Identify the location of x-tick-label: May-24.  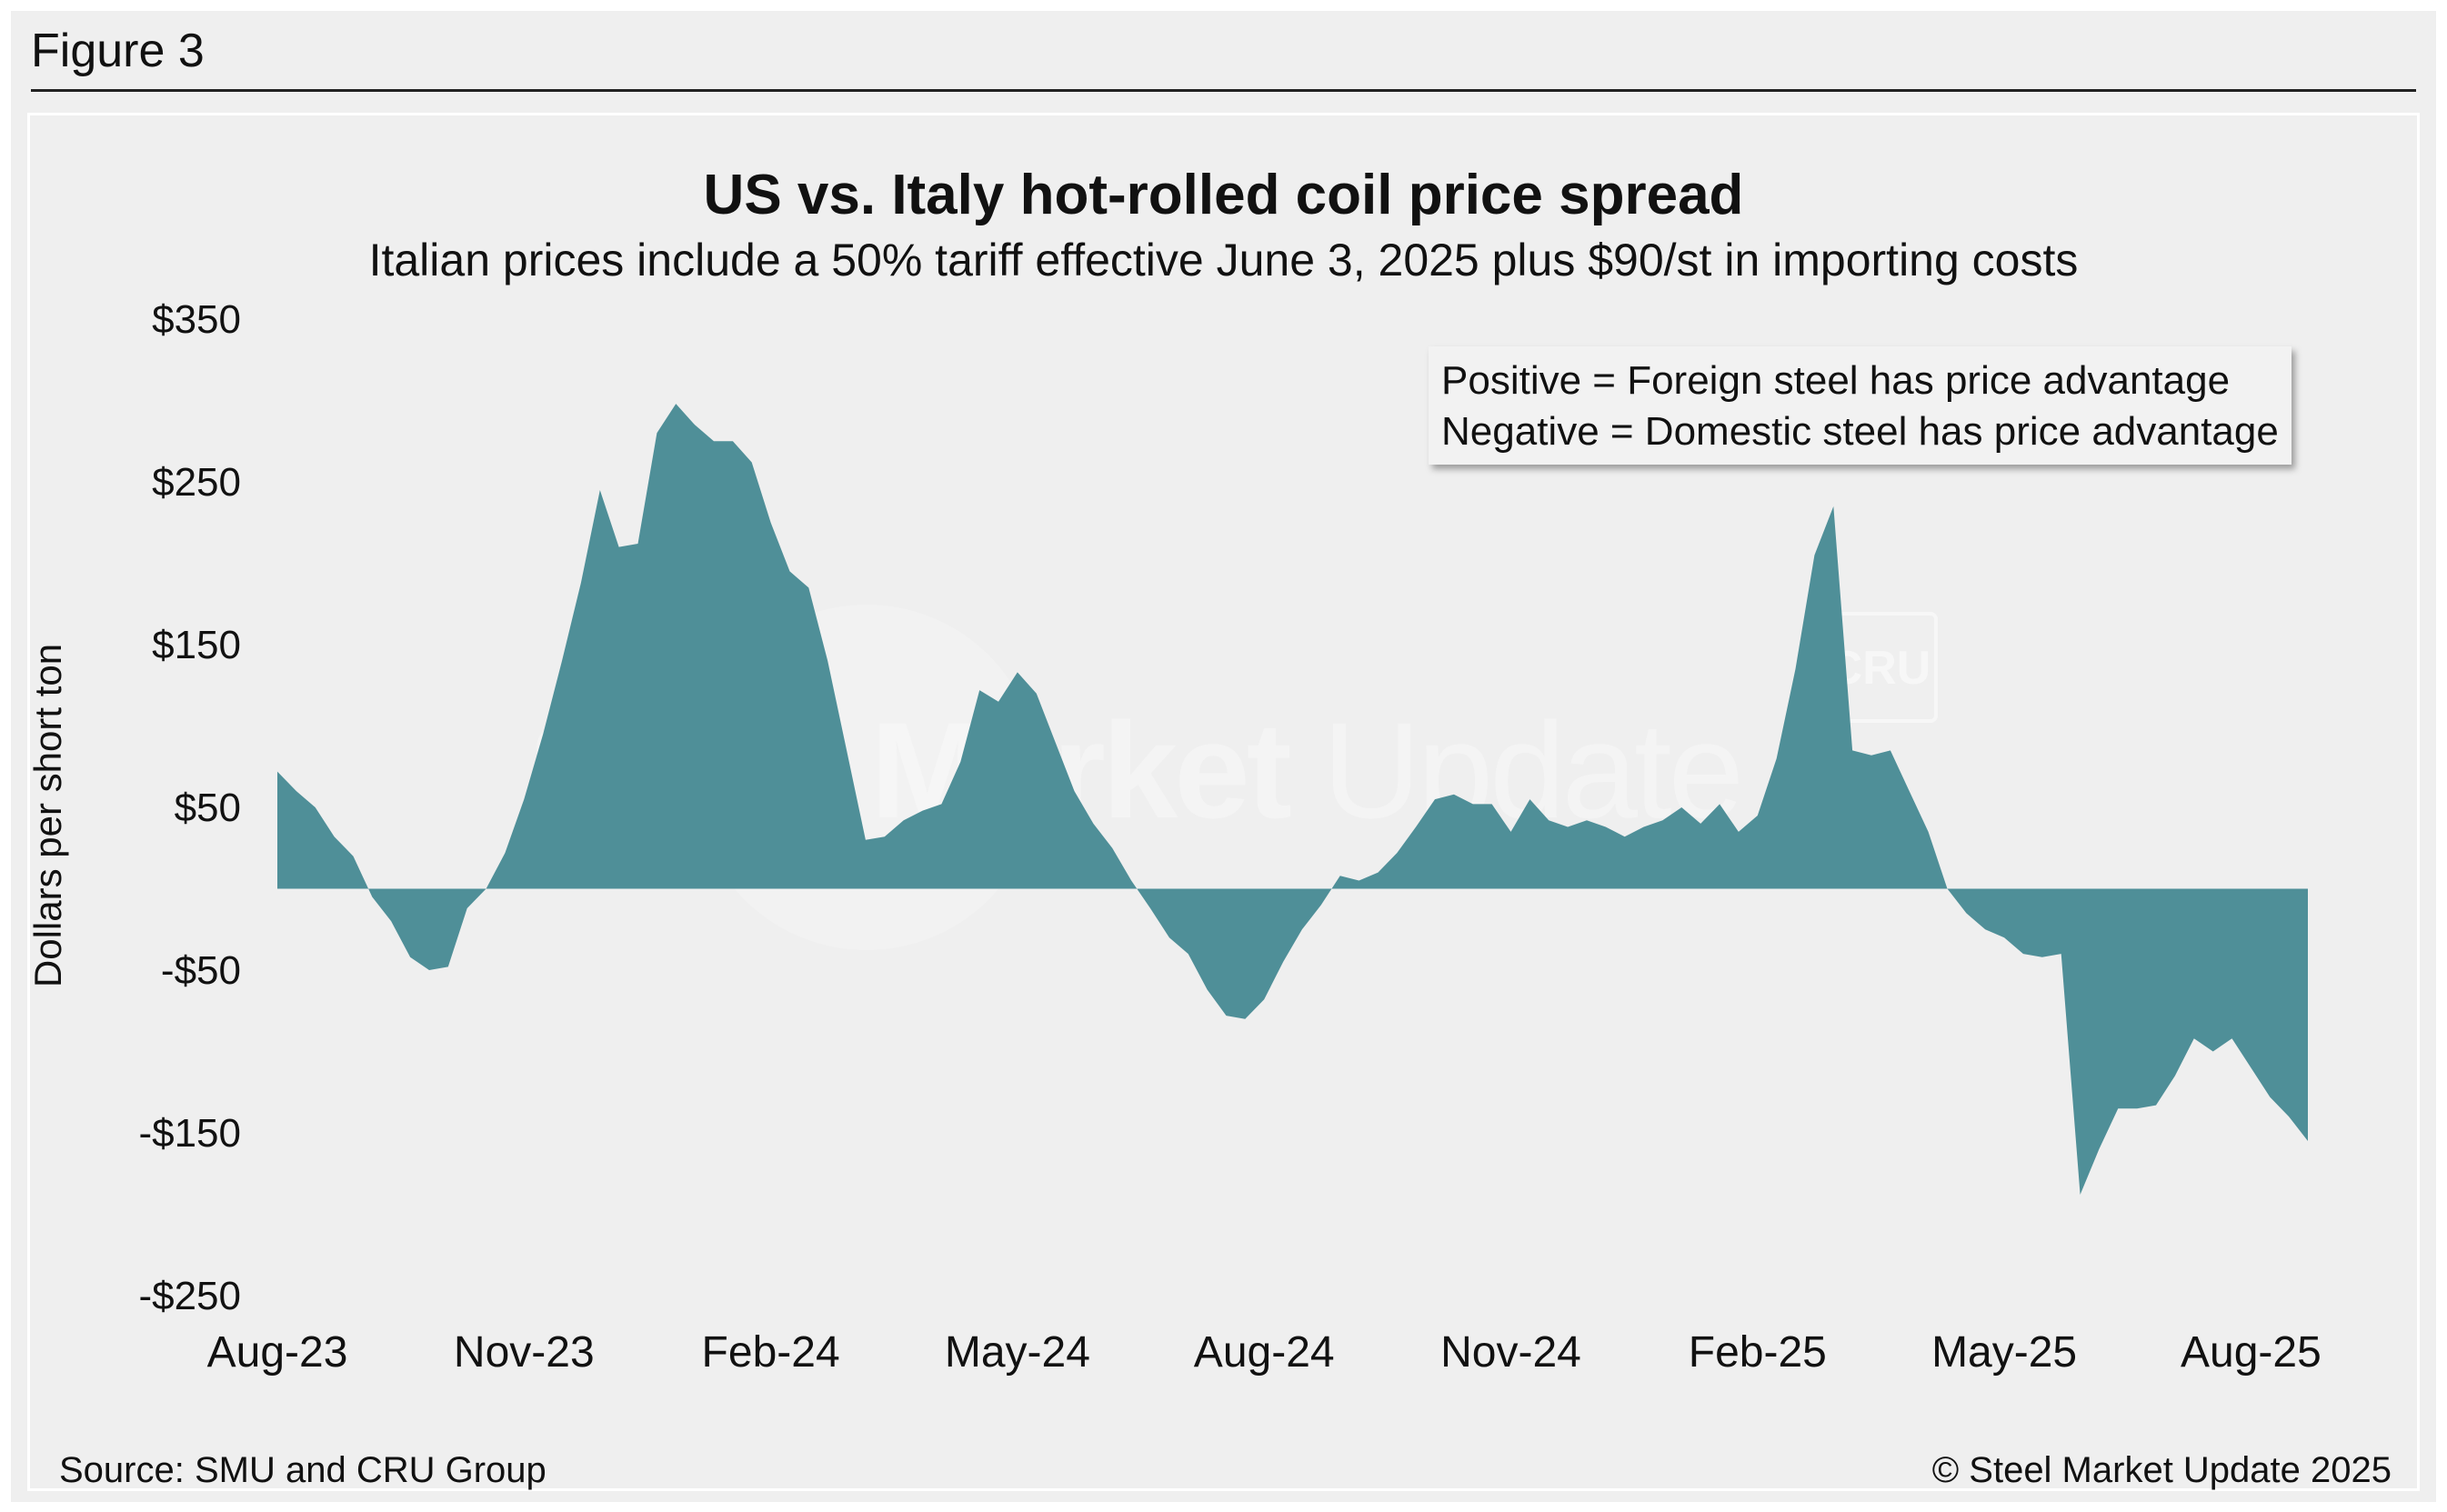
(1018, 1352).